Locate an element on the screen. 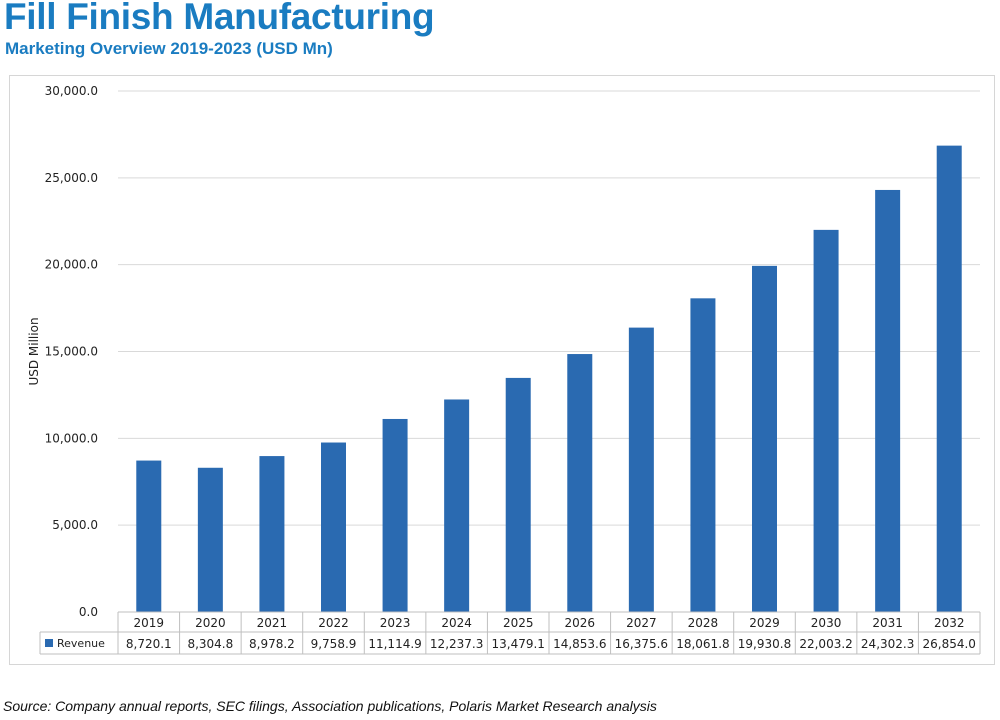 The width and height of the screenshot is (1000, 720). x-tick-label: 2031 is located at coordinates (887, 623).